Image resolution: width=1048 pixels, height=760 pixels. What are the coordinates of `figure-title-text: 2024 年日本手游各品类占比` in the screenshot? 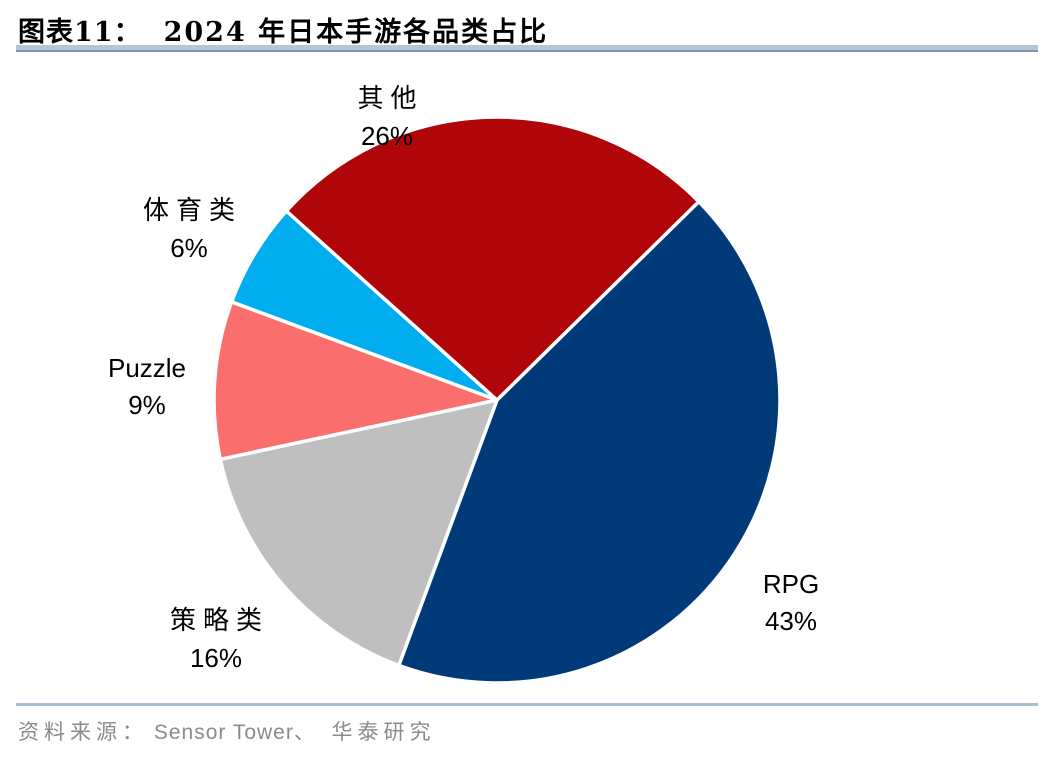 It's located at (356, 32).